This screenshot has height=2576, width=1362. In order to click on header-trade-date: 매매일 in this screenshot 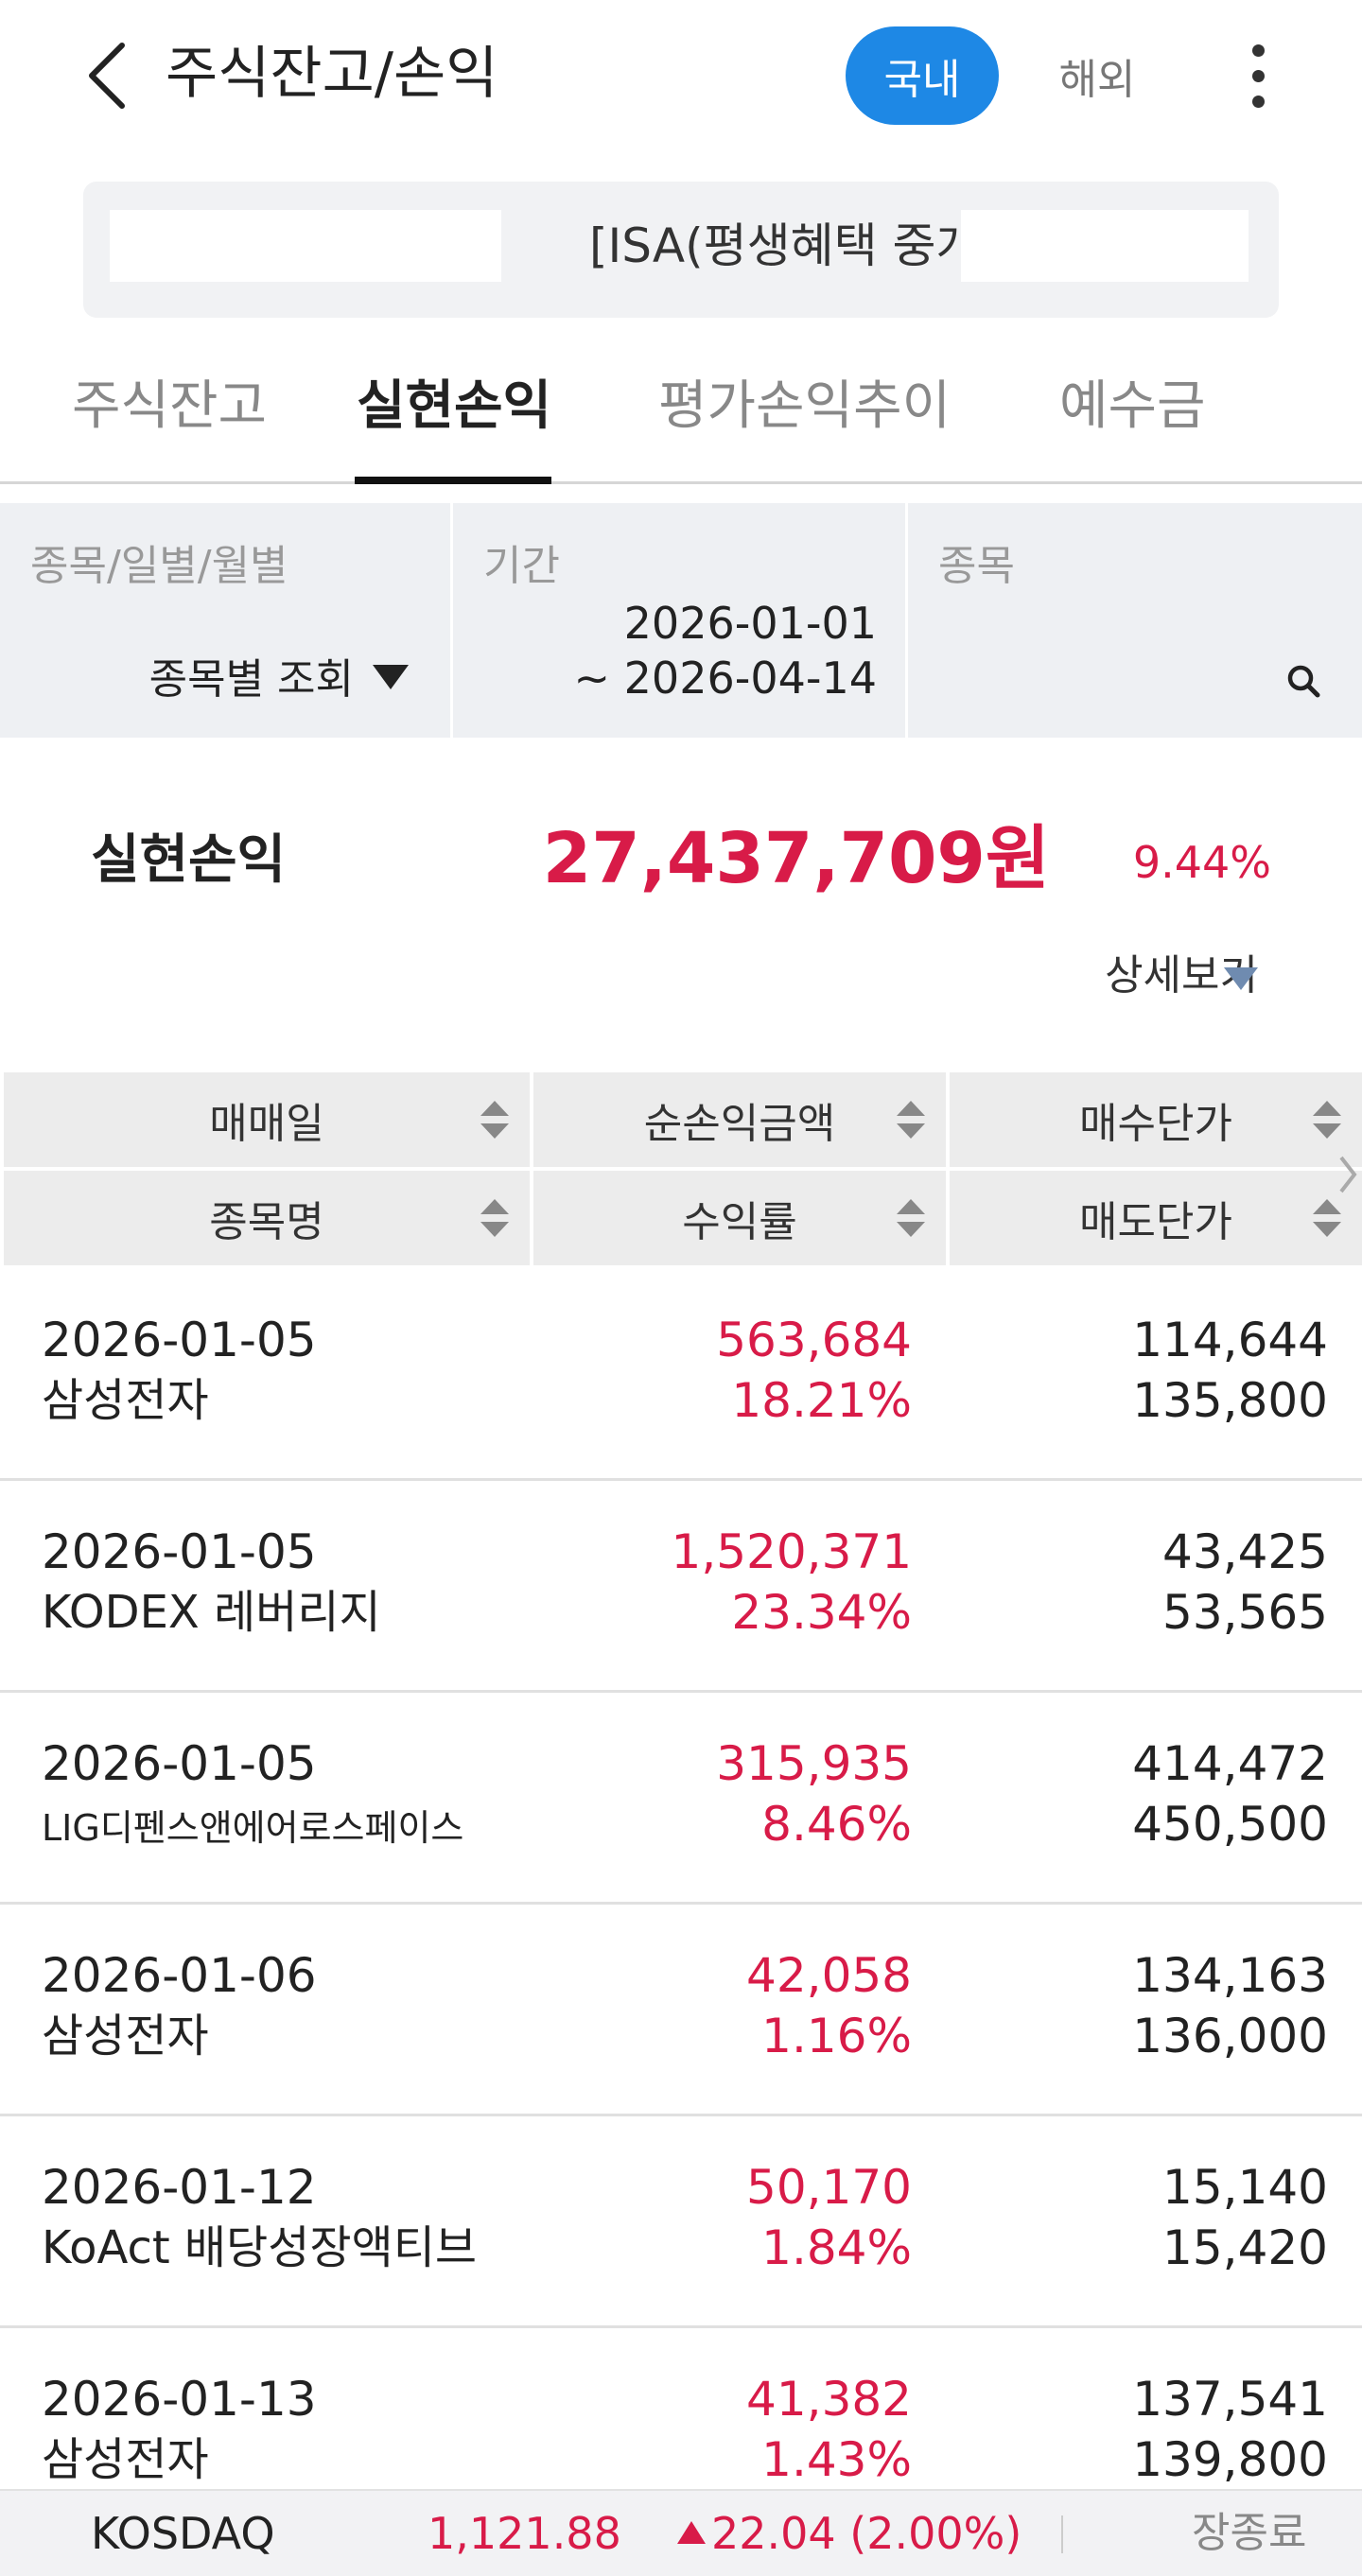, I will do `click(267, 1119)`.